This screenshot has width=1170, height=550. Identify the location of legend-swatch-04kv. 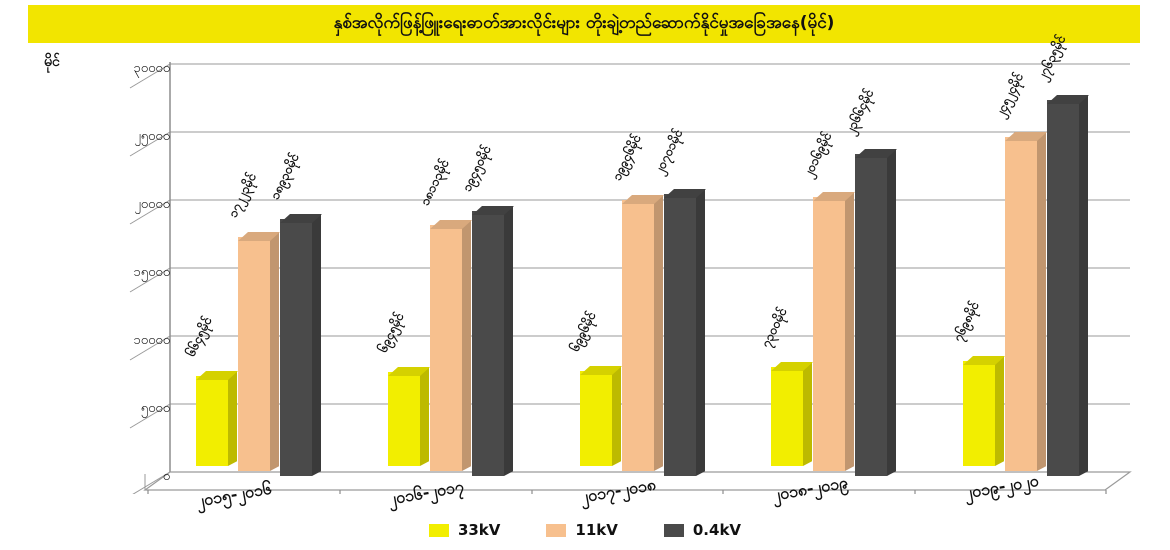
(673, 530).